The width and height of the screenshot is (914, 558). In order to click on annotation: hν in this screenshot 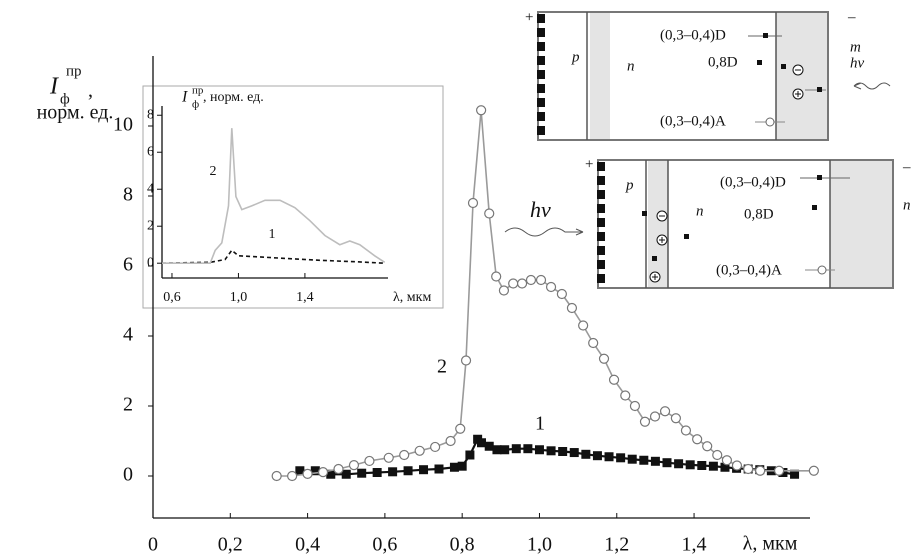, I will do `click(540, 209)`.